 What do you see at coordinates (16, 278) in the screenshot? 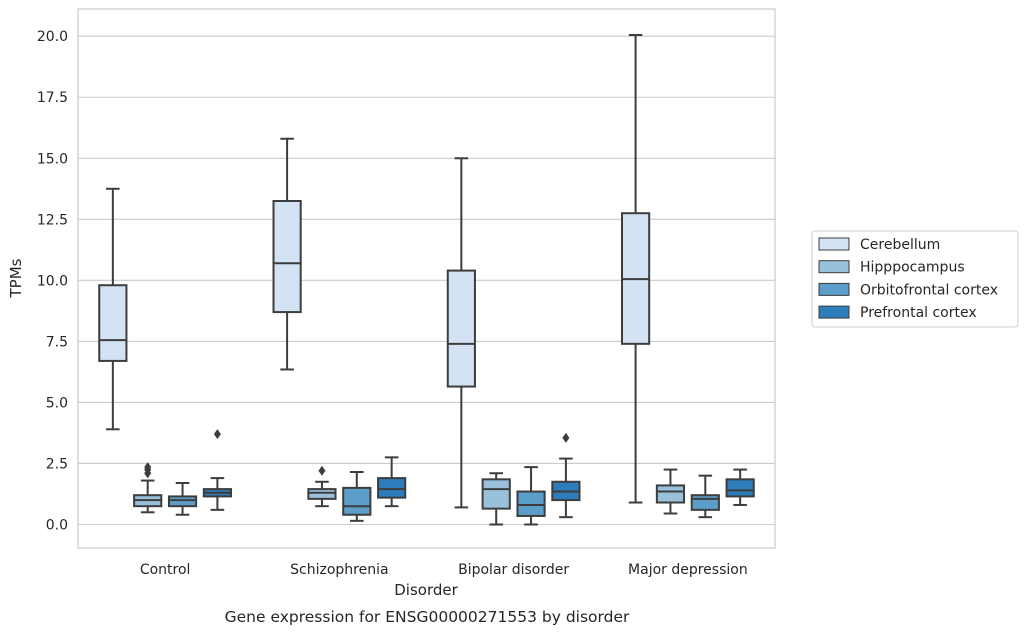
I see `y-axis-label: TPMs` at bounding box center [16, 278].